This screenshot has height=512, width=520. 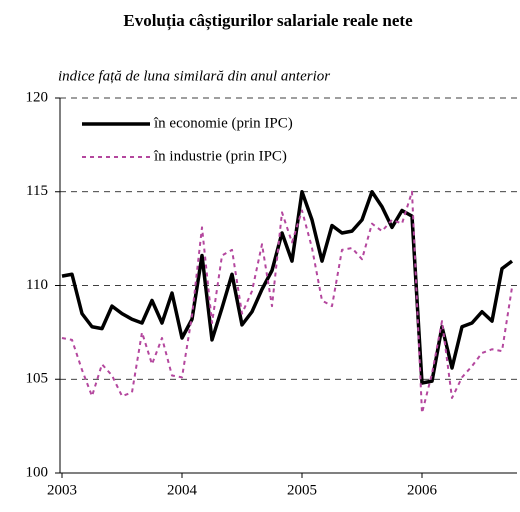 I want to click on x-tick-label: 2005, so click(x=302, y=490).